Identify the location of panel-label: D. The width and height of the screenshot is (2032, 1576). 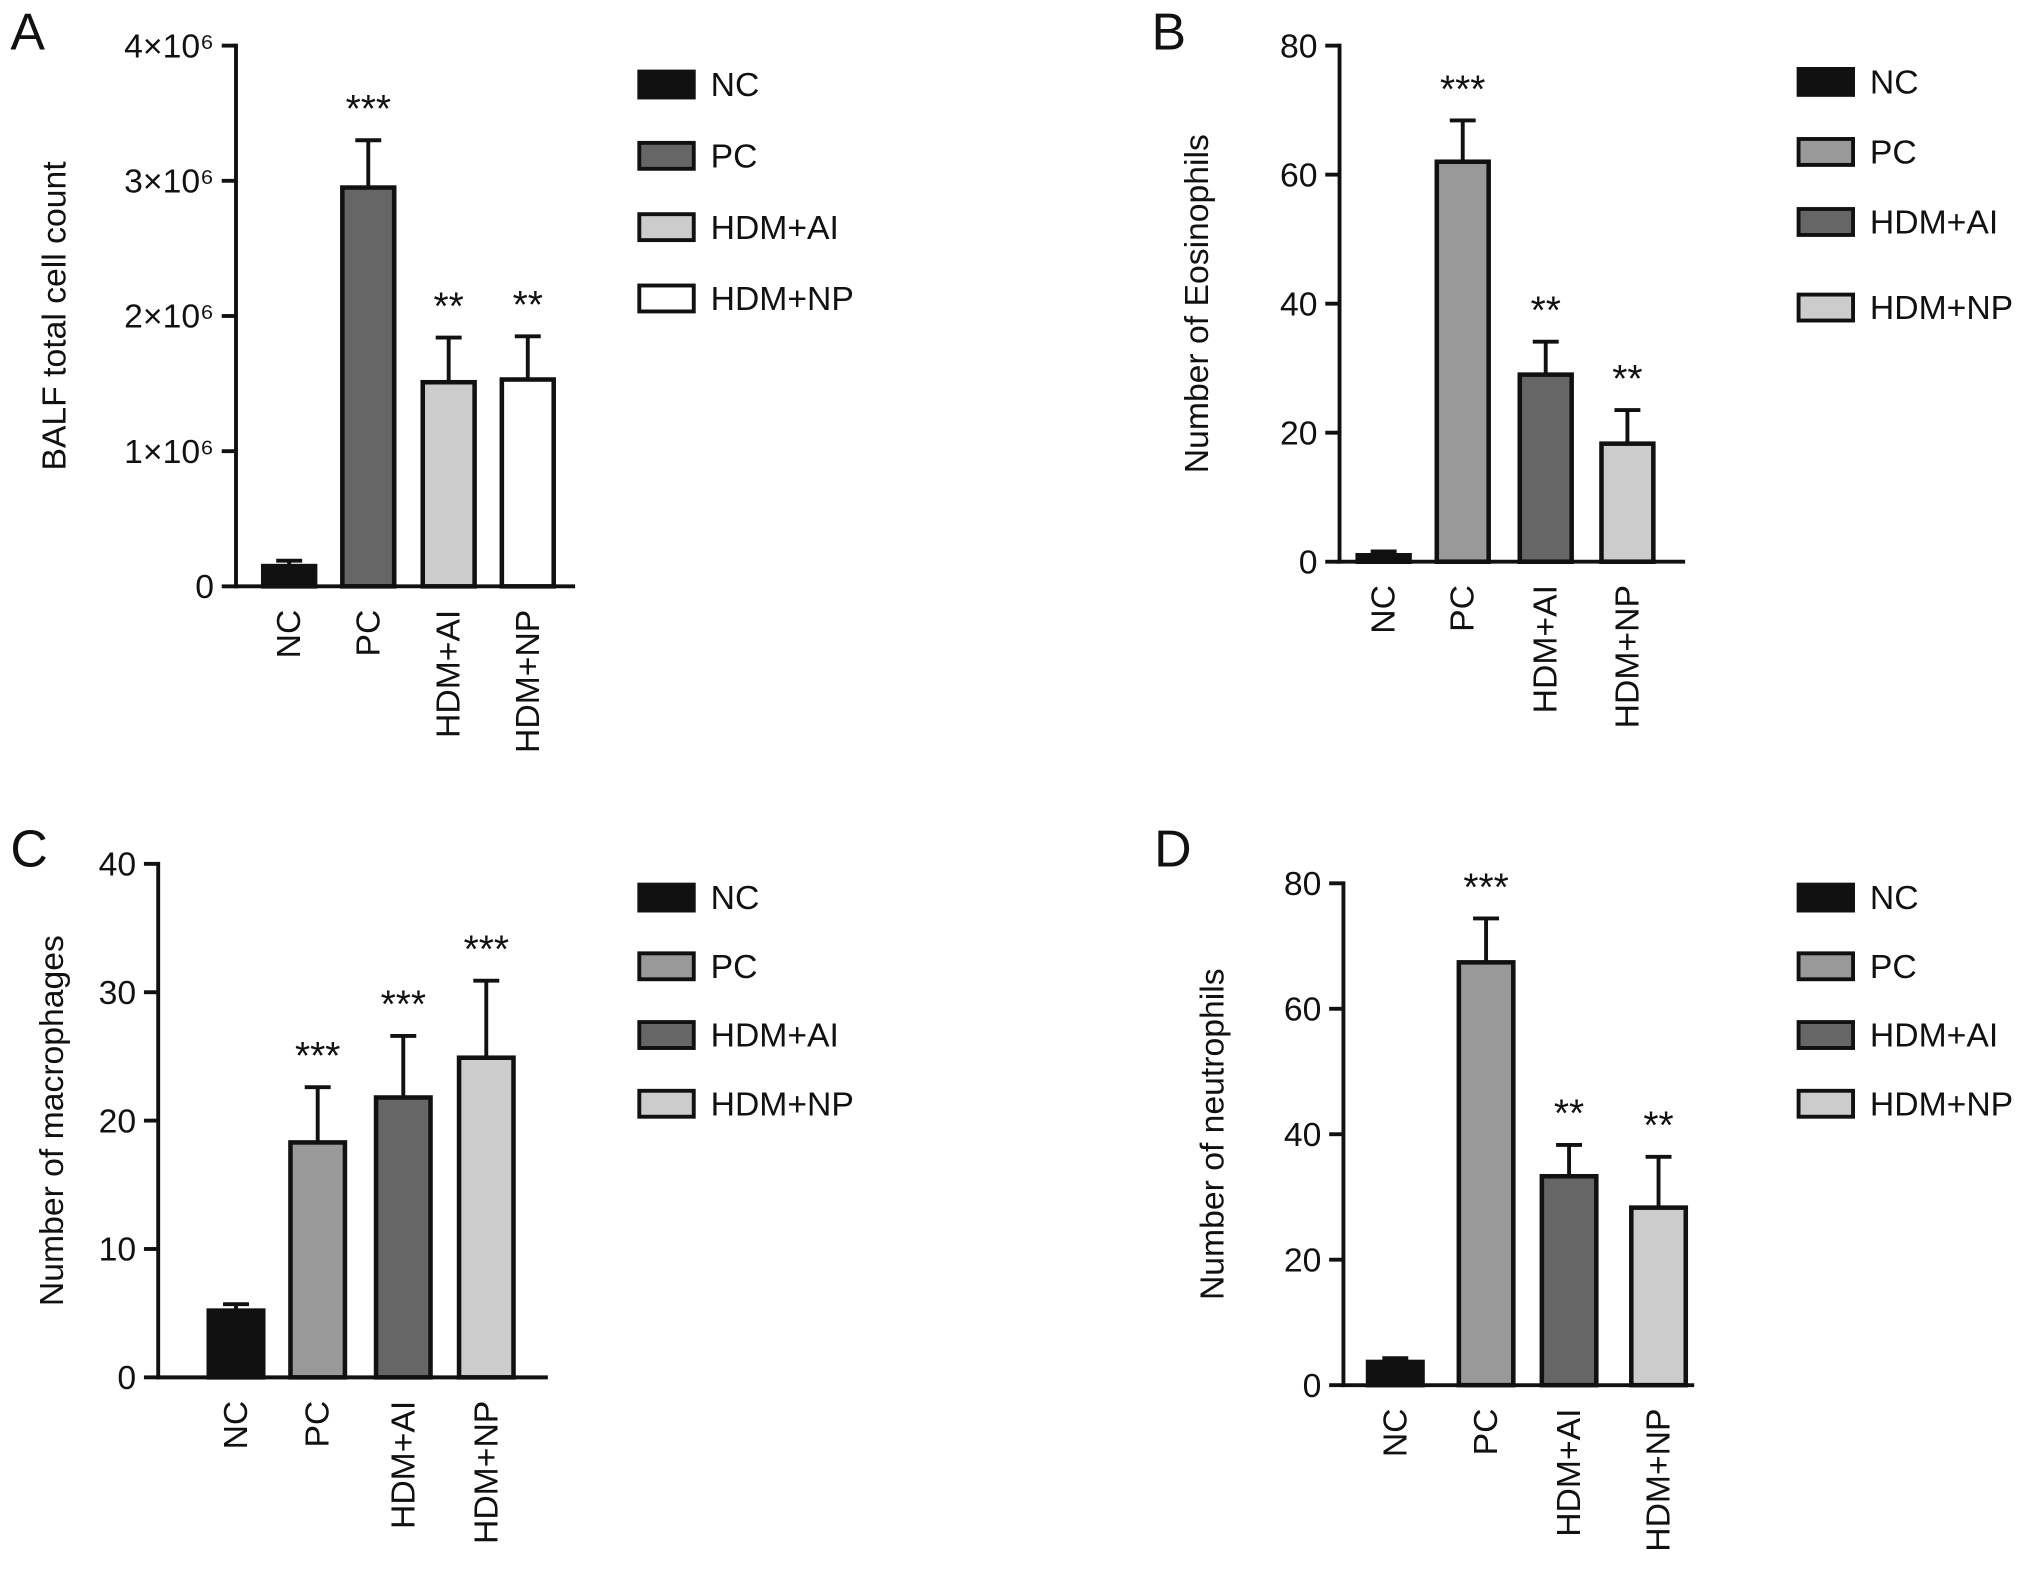
(1172, 848).